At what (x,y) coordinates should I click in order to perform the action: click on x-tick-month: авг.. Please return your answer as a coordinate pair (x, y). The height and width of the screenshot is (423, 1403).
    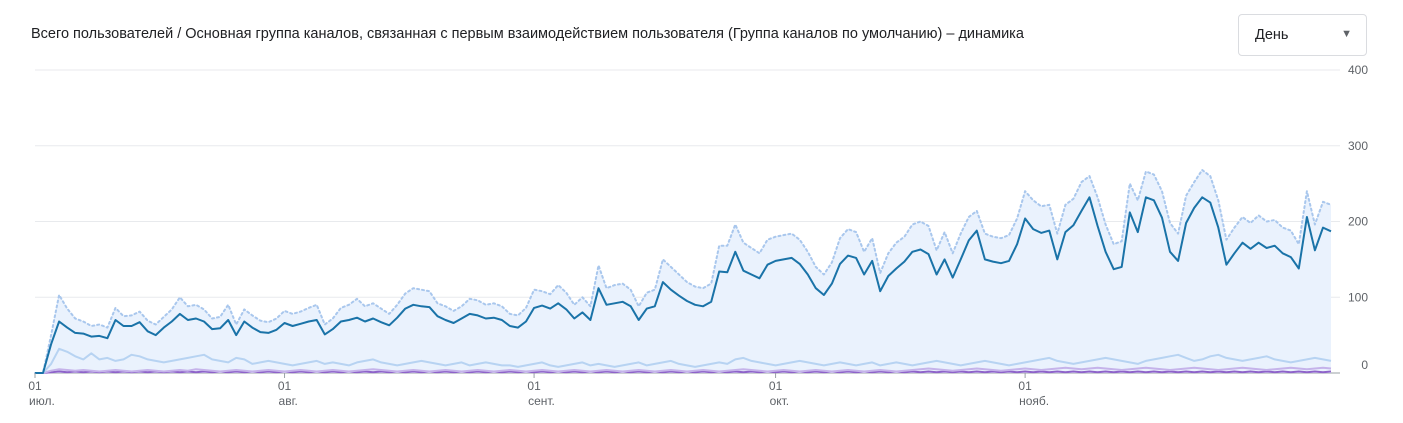
    Looking at the image, I should click on (288, 401).